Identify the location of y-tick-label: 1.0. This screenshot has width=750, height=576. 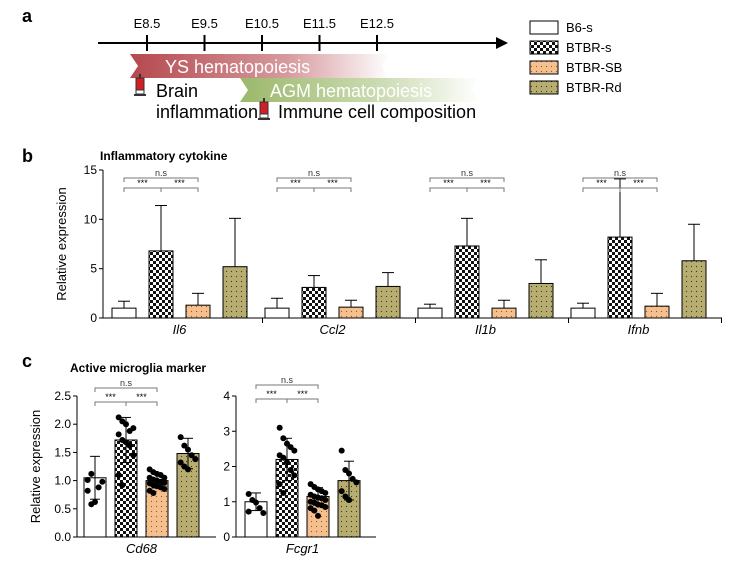
(62, 481).